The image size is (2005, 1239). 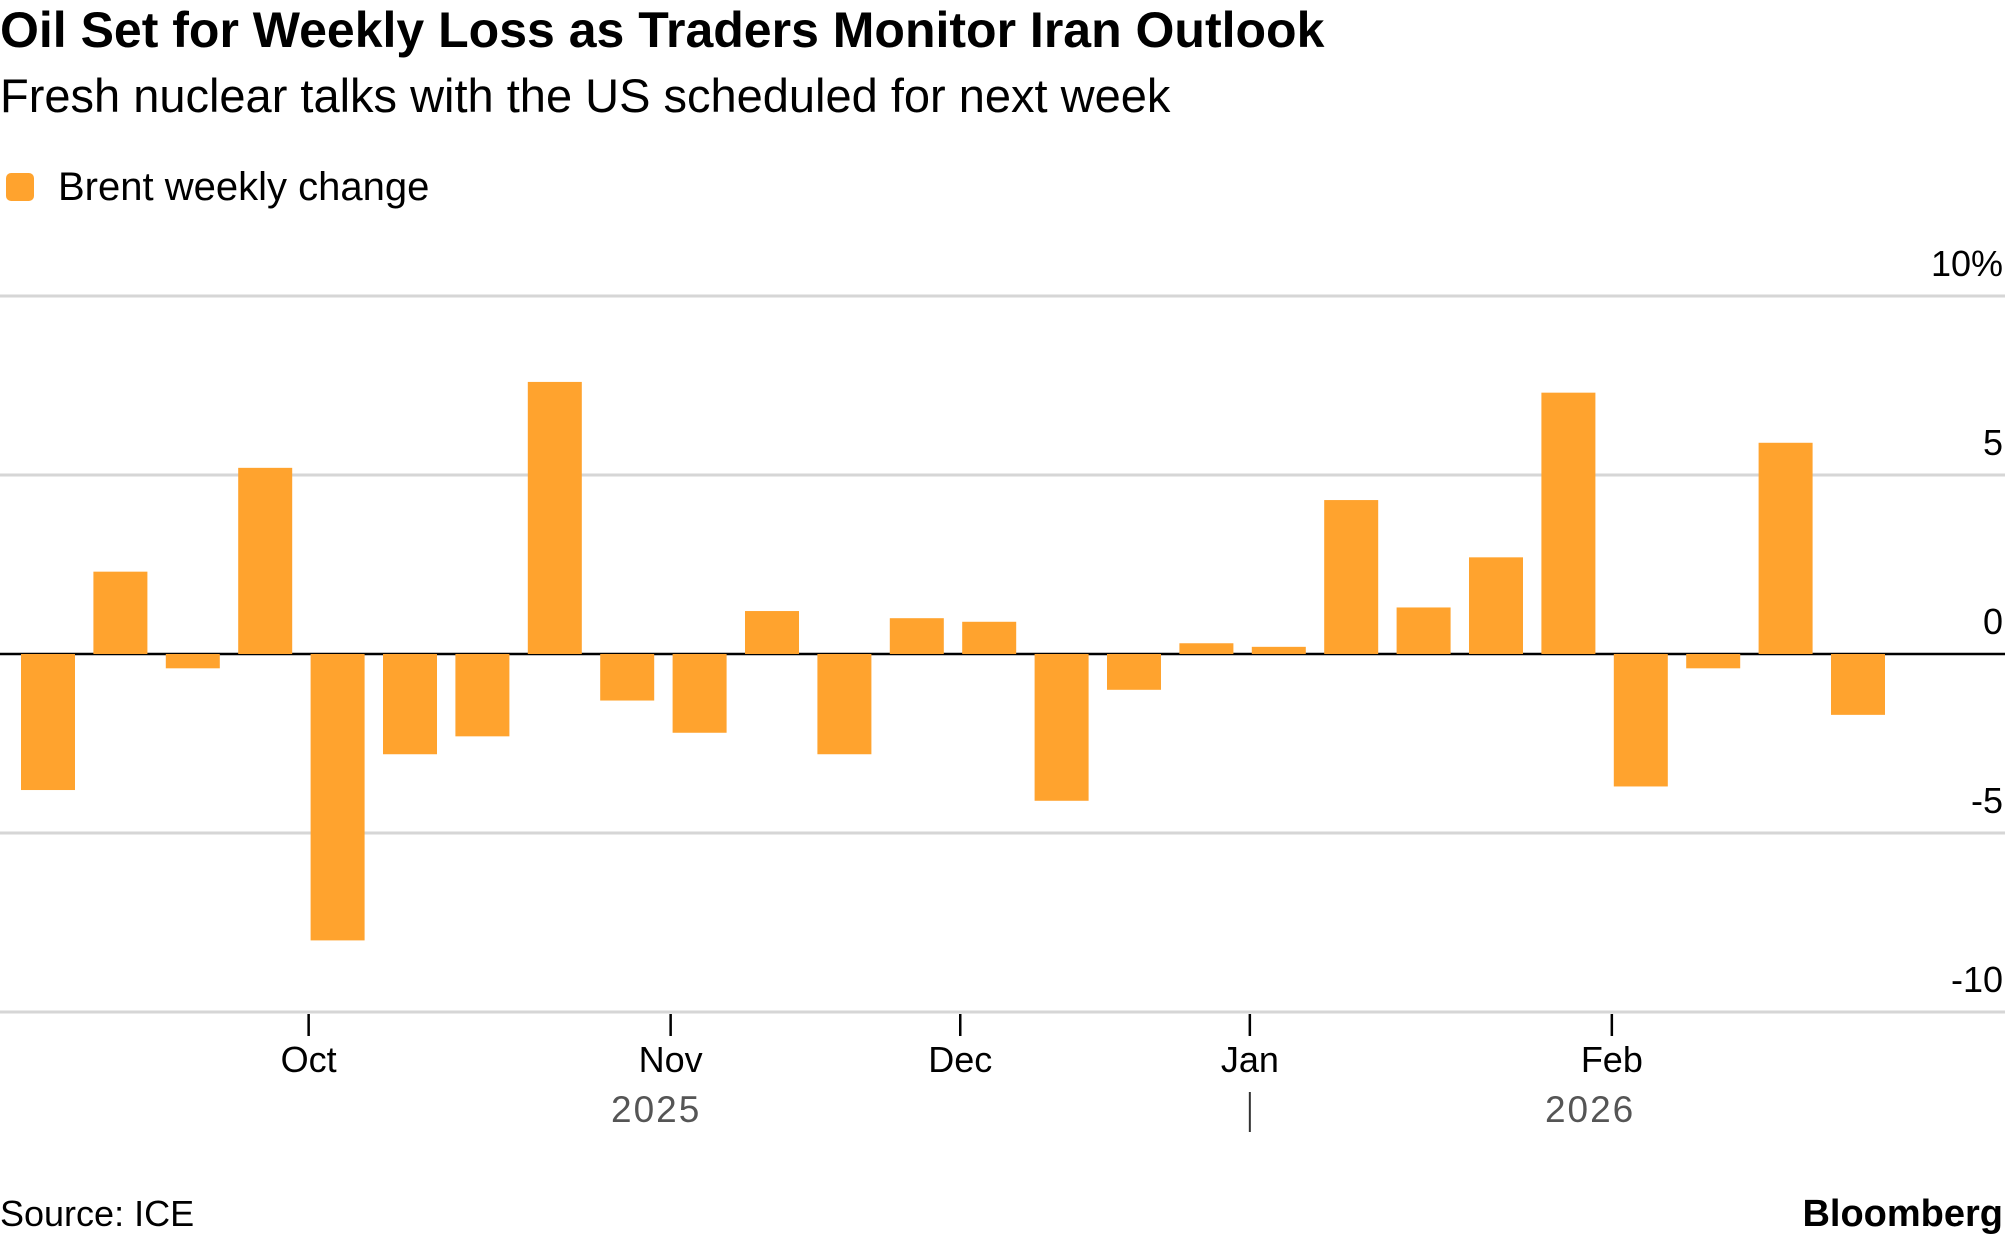 I want to click on x-tick-label: Dec, so click(x=960, y=1059).